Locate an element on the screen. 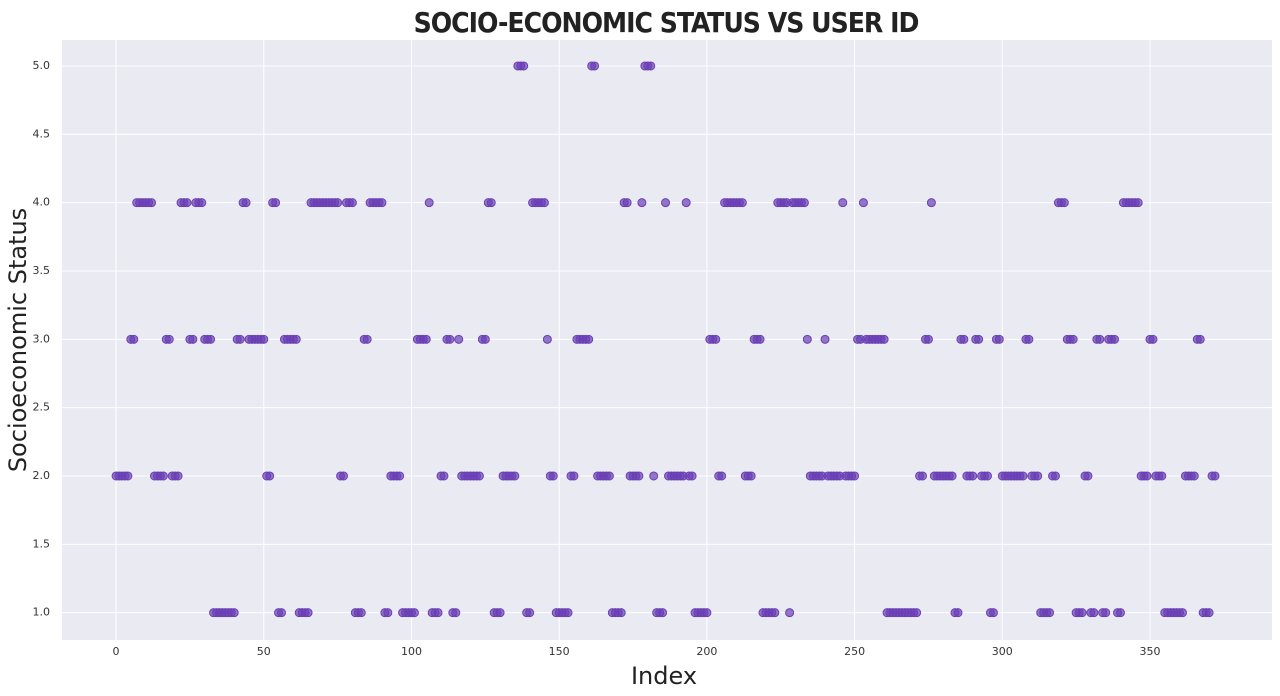 This screenshot has height=696, width=1280. y-tick-label: 2.5 is located at coordinates (42, 407).